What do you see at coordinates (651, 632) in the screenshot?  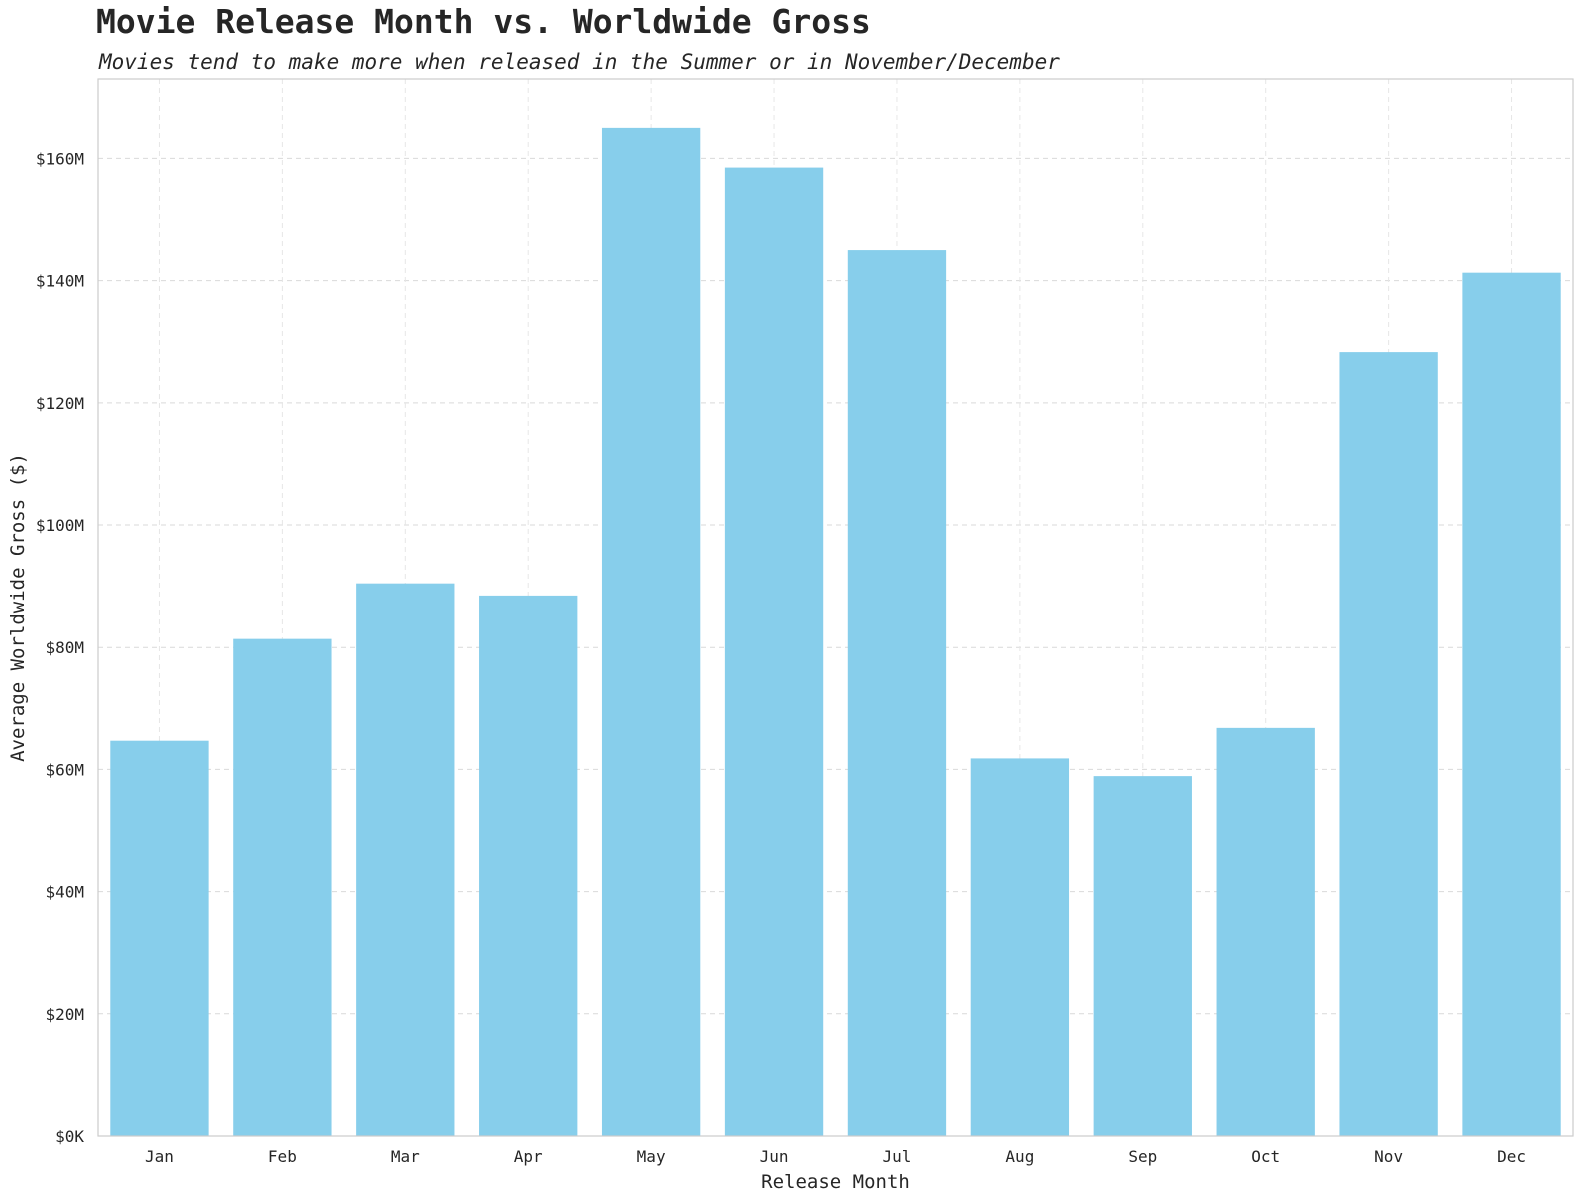 I see `bar-may` at bounding box center [651, 632].